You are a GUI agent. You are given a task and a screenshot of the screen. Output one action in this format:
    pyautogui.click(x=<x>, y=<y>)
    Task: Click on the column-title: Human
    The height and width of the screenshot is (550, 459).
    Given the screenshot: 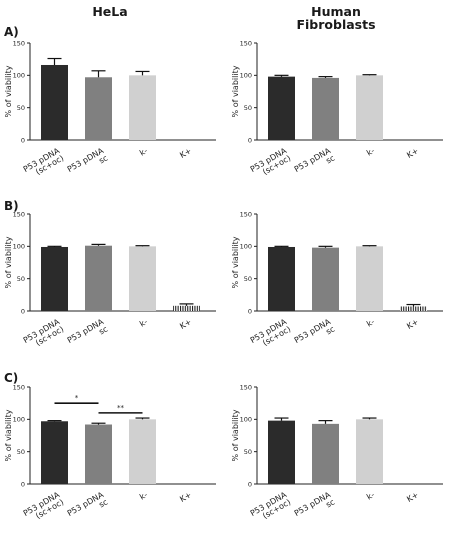 What is the action you would take?
    pyautogui.click(x=336, y=11)
    